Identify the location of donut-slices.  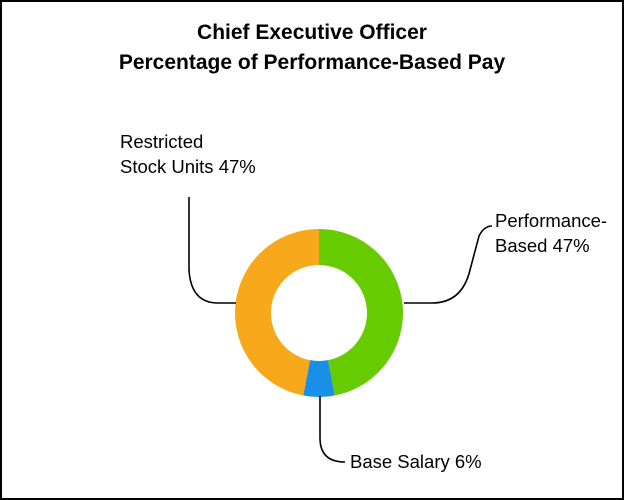
(319, 313).